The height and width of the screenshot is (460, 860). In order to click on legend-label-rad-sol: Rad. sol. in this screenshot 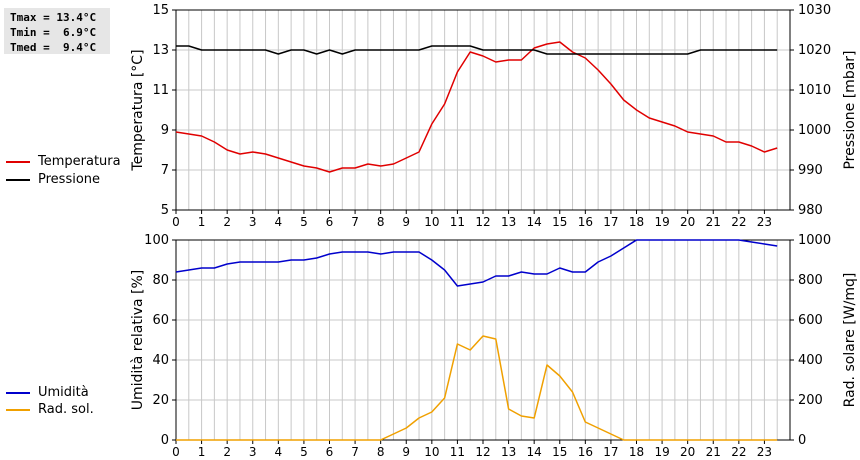, I will do `click(66, 409)`.